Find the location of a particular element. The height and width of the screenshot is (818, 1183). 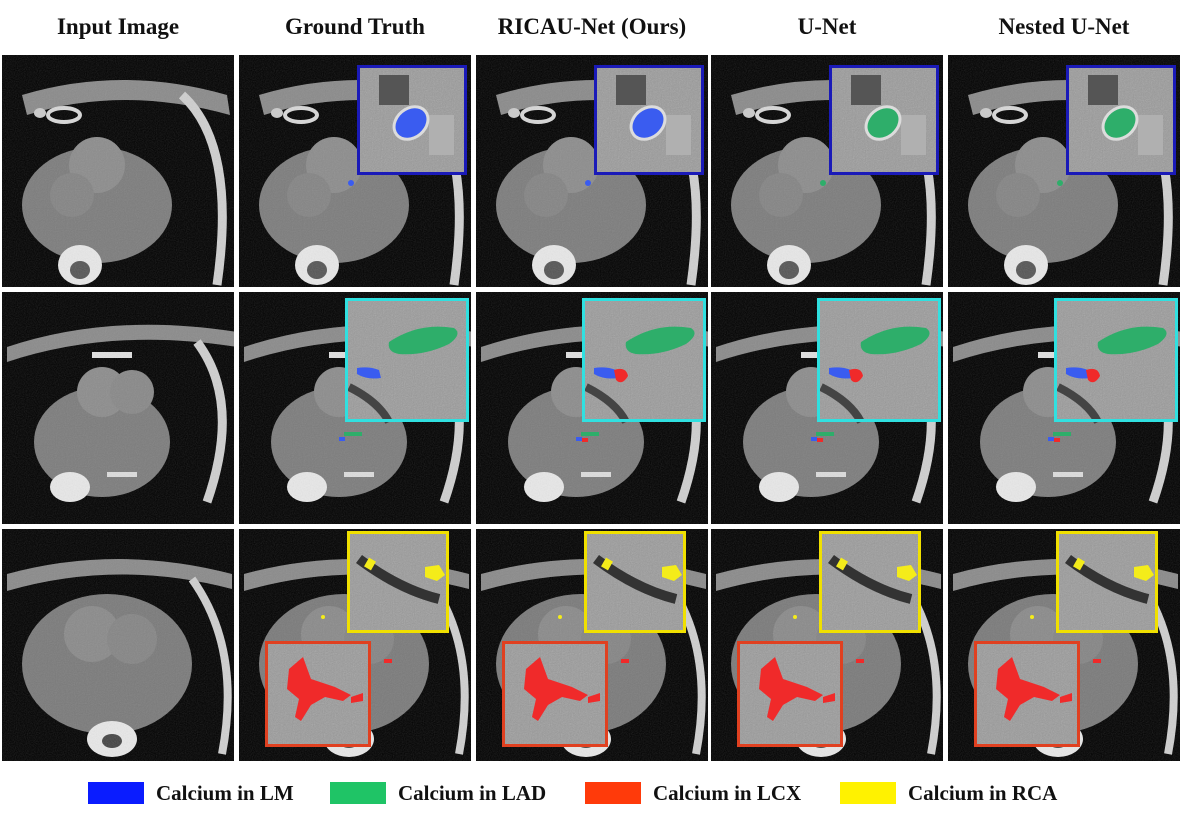

legend-swatch-lcx is located at coordinates (613, 793).